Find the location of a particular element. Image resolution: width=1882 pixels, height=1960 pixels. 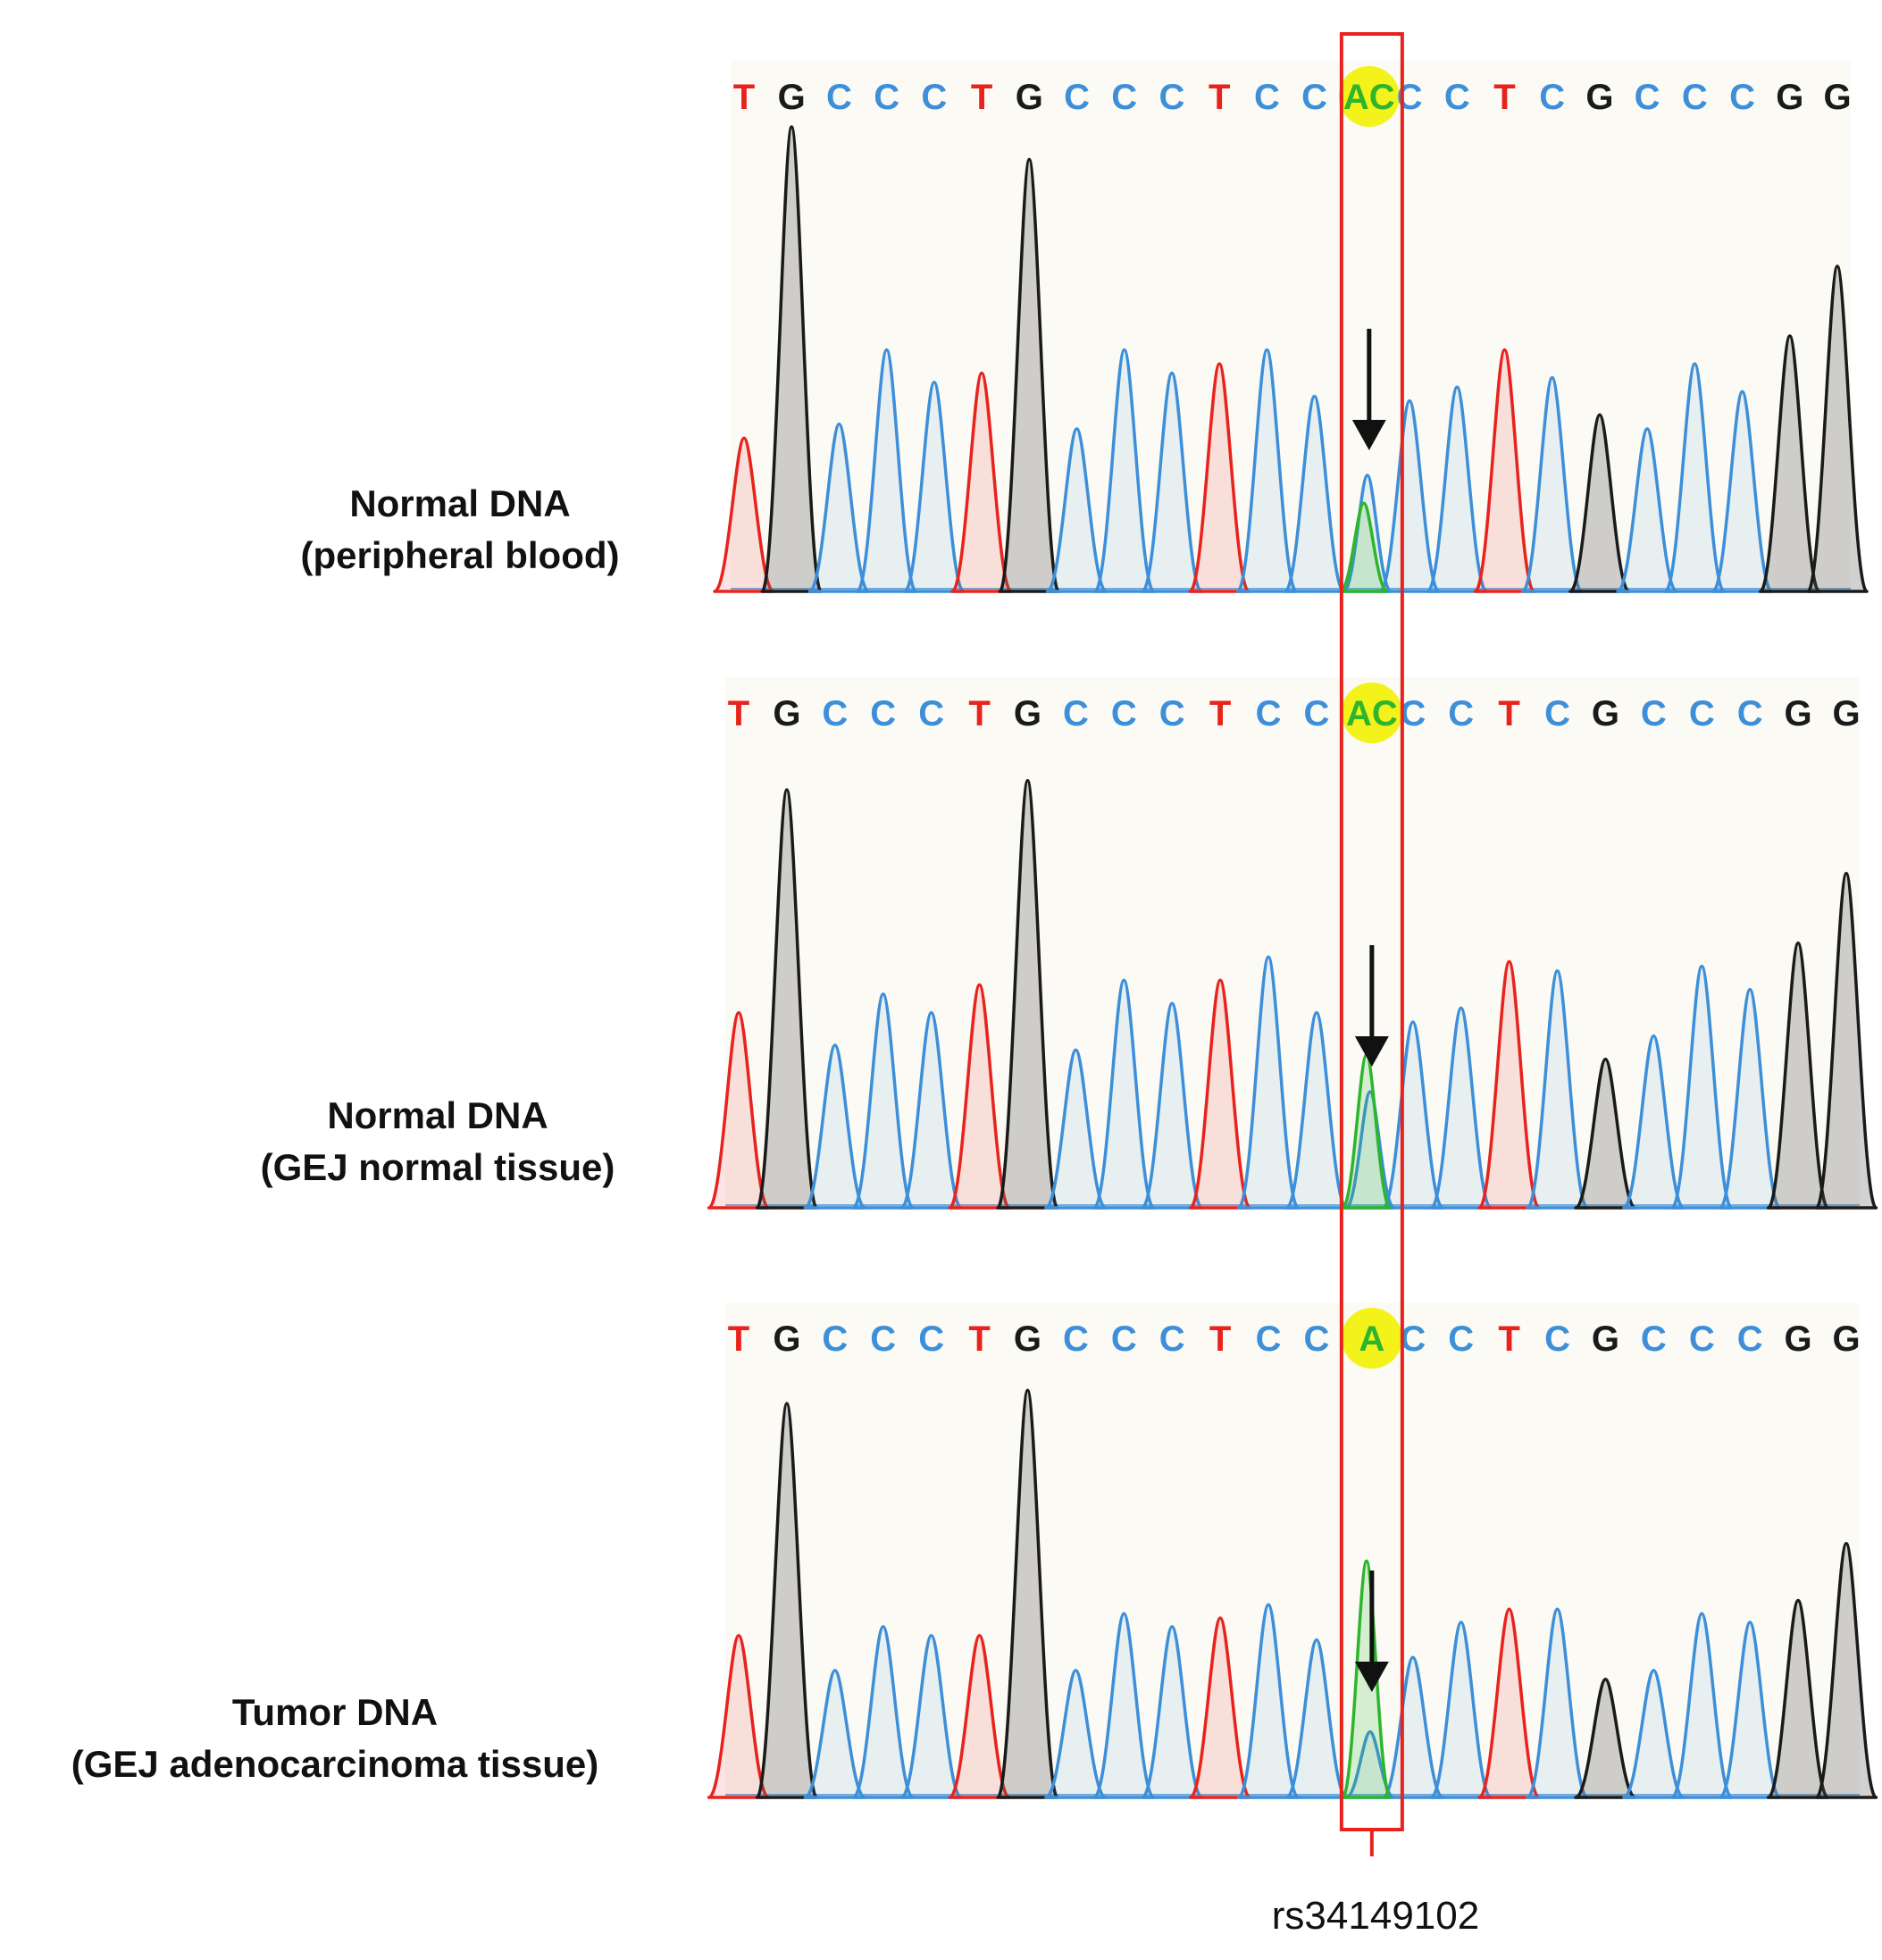

panel-title: Normal DNA is located at coordinates (460, 503).